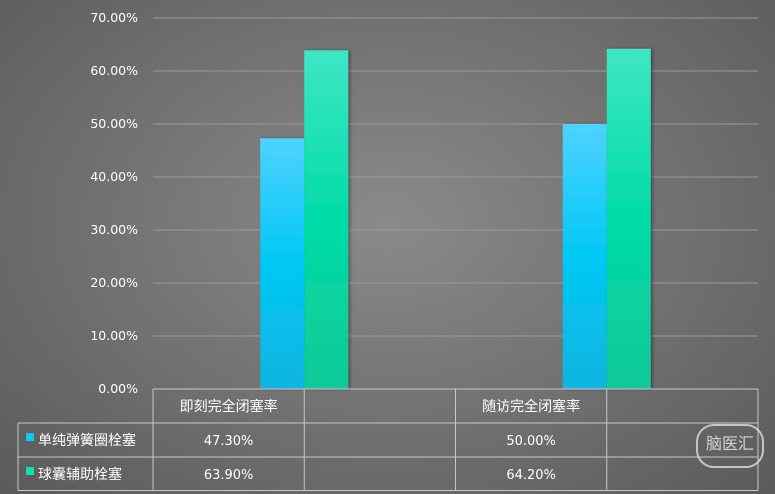 This screenshot has height=494, width=775. What do you see at coordinates (114, 282) in the screenshot?
I see `y-tick-label: 20.00%` at bounding box center [114, 282].